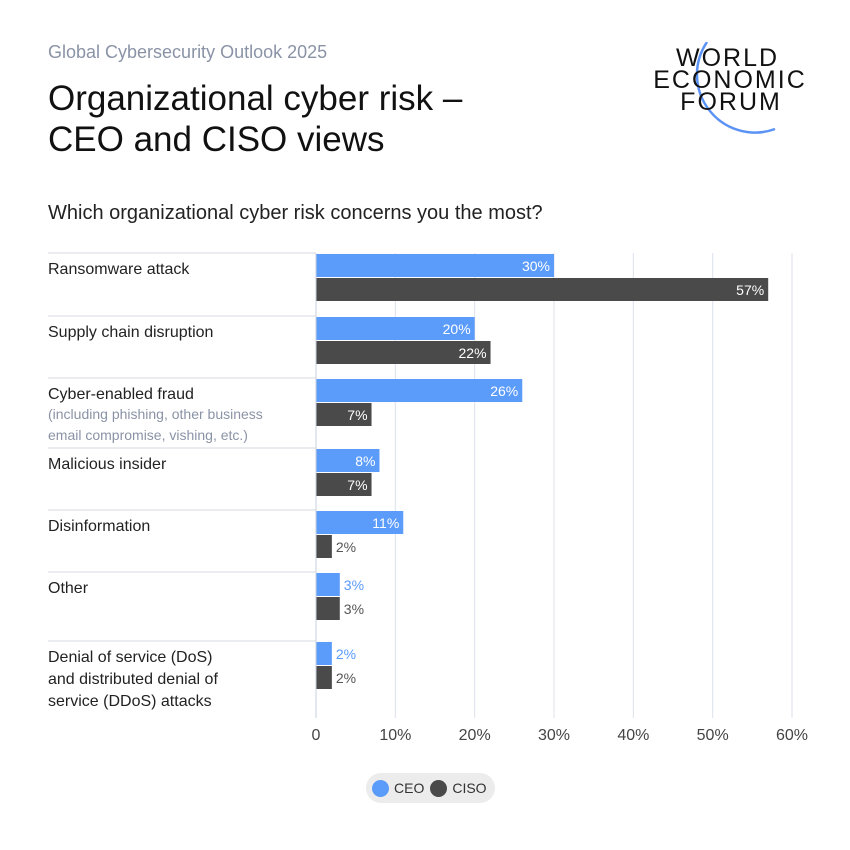 The width and height of the screenshot is (850, 850). Describe the element at coordinates (731, 102) in the screenshot. I see `logo-text-3: FORUM` at that location.